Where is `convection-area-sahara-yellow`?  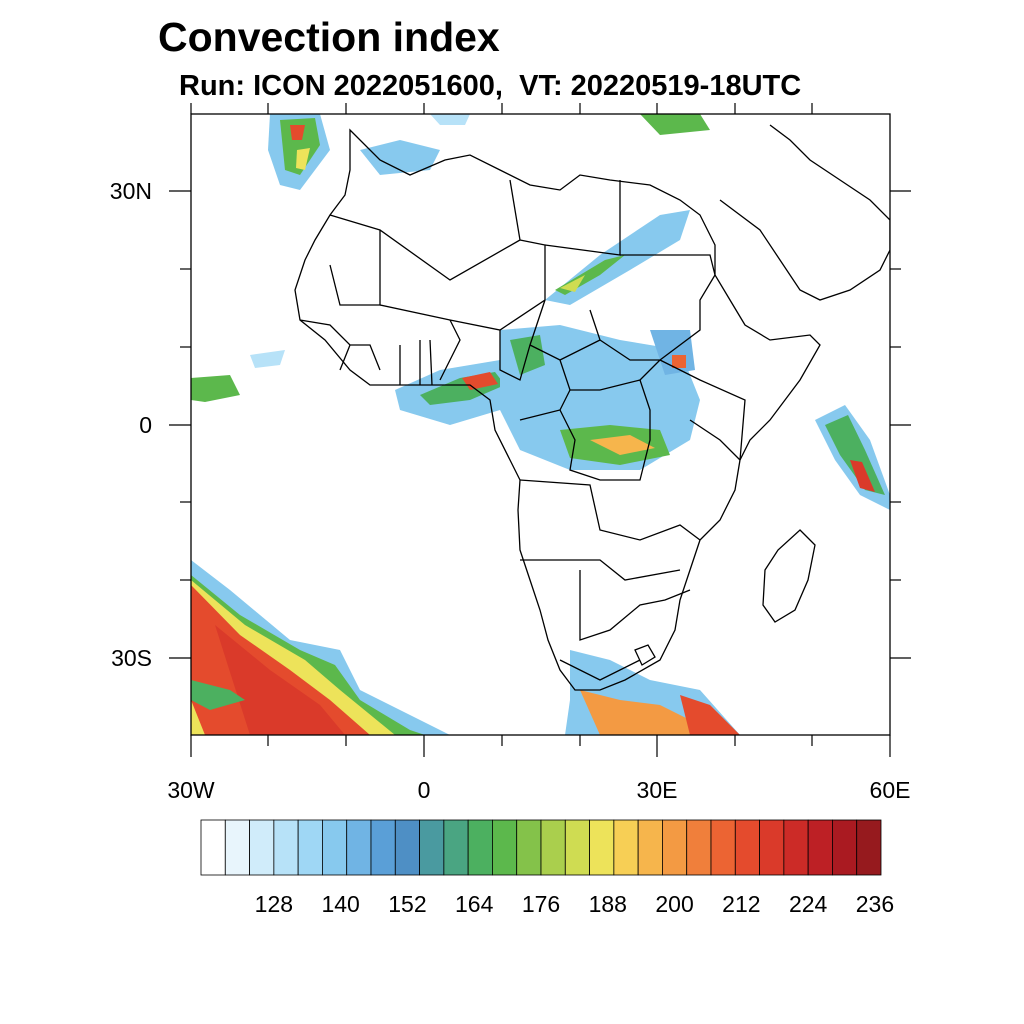
convection-area-sahara-yellow is located at coordinates (572, 283).